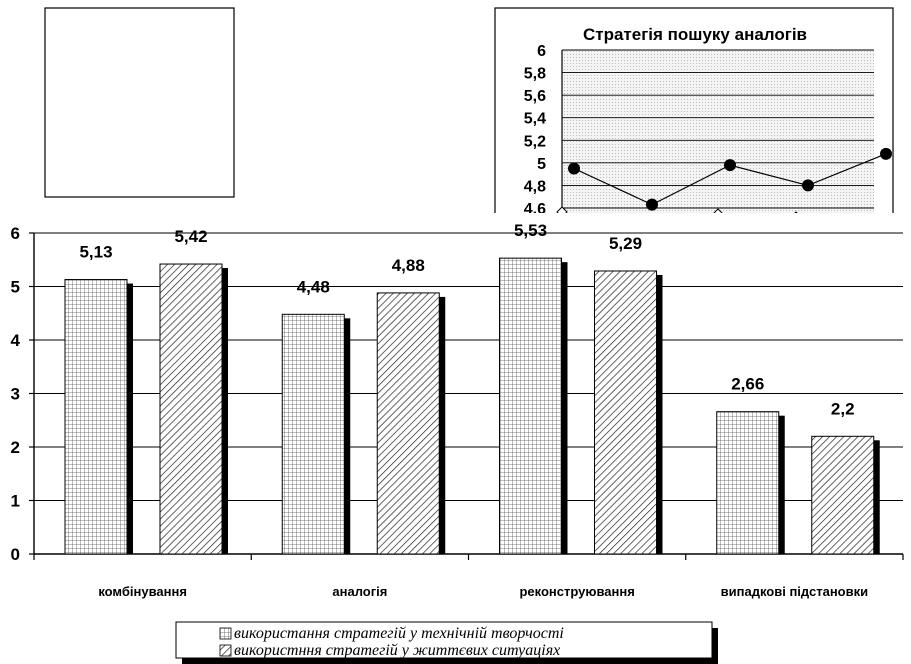 The width and height of the screenshot is (911, 664). Describe the element at coordinates (139, 102) in the screenshot. I see `empty-box` at that location.